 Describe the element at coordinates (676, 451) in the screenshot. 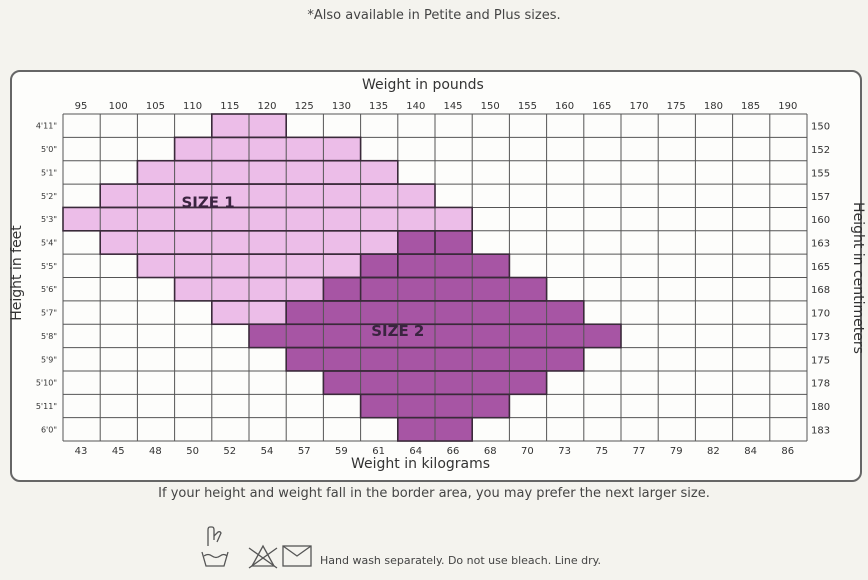

I see `kilogram-tick-label: 79` at that location.